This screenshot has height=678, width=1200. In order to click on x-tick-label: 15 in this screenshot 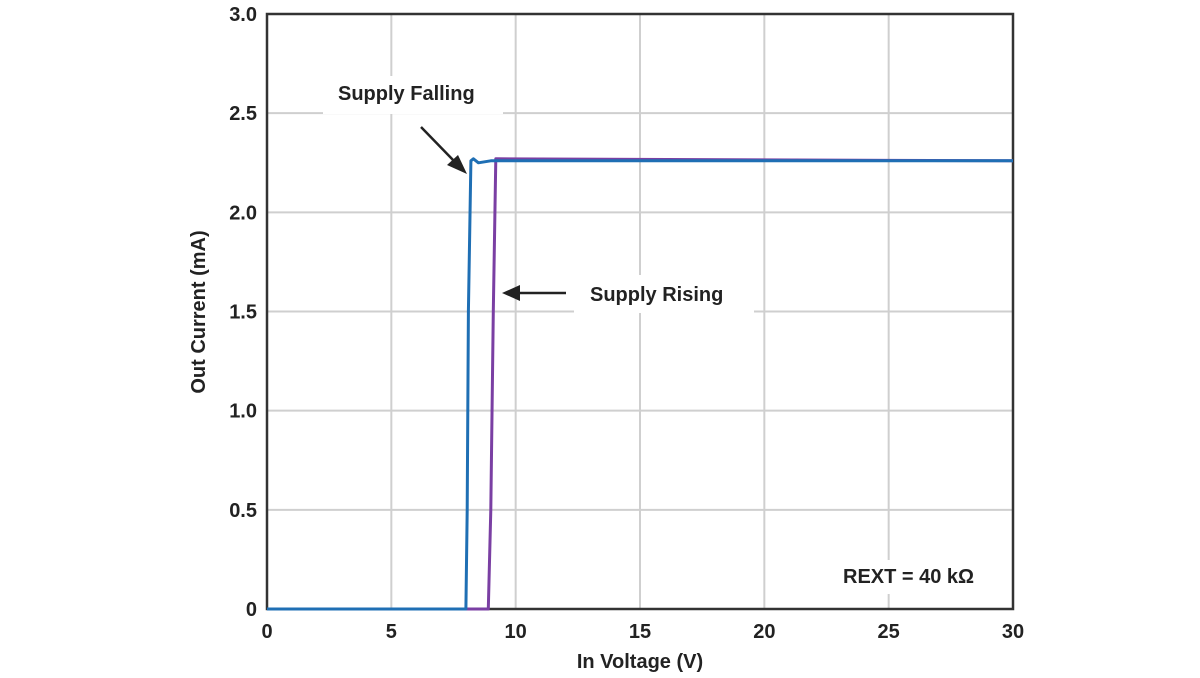, I will do `click(640, 632)`.